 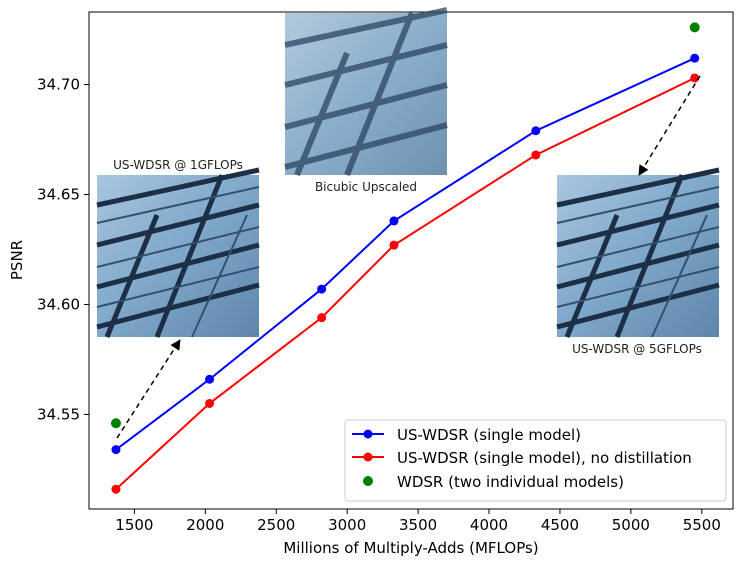 I want to click on arrow-to-5gflops, so click(x=669, y=125).